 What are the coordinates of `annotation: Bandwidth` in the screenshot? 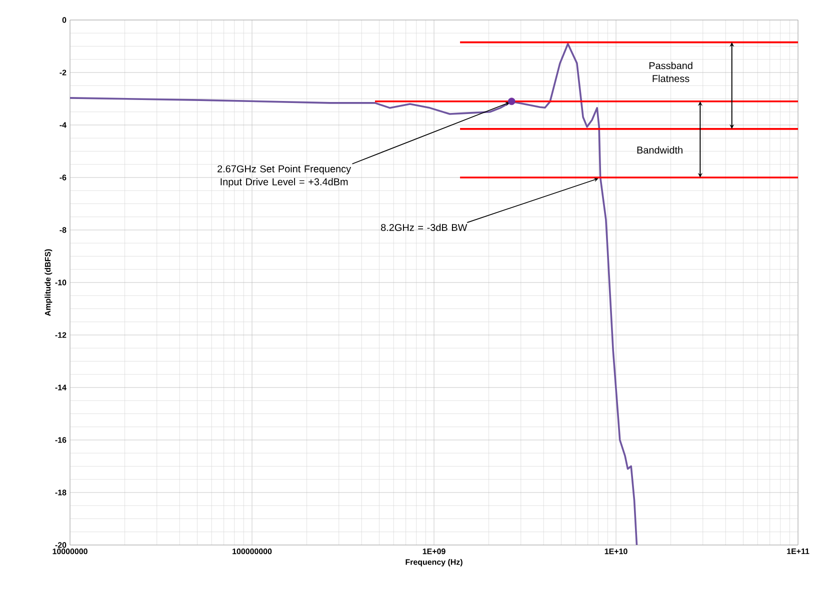 It's located at (659, 150).